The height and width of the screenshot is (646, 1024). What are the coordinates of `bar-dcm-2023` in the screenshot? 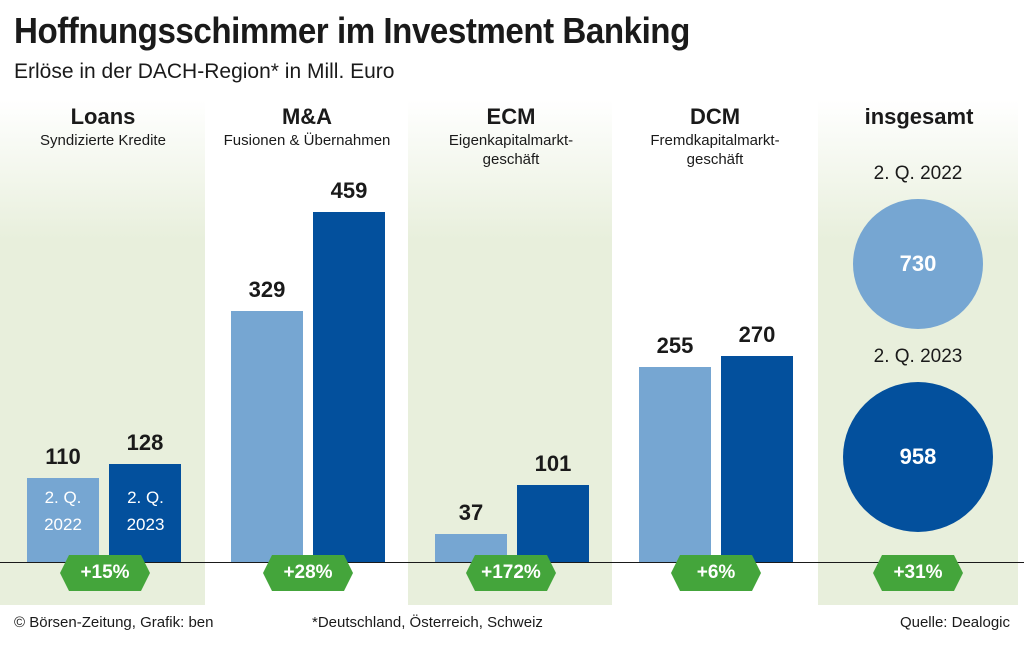 It's located at (757, 458).